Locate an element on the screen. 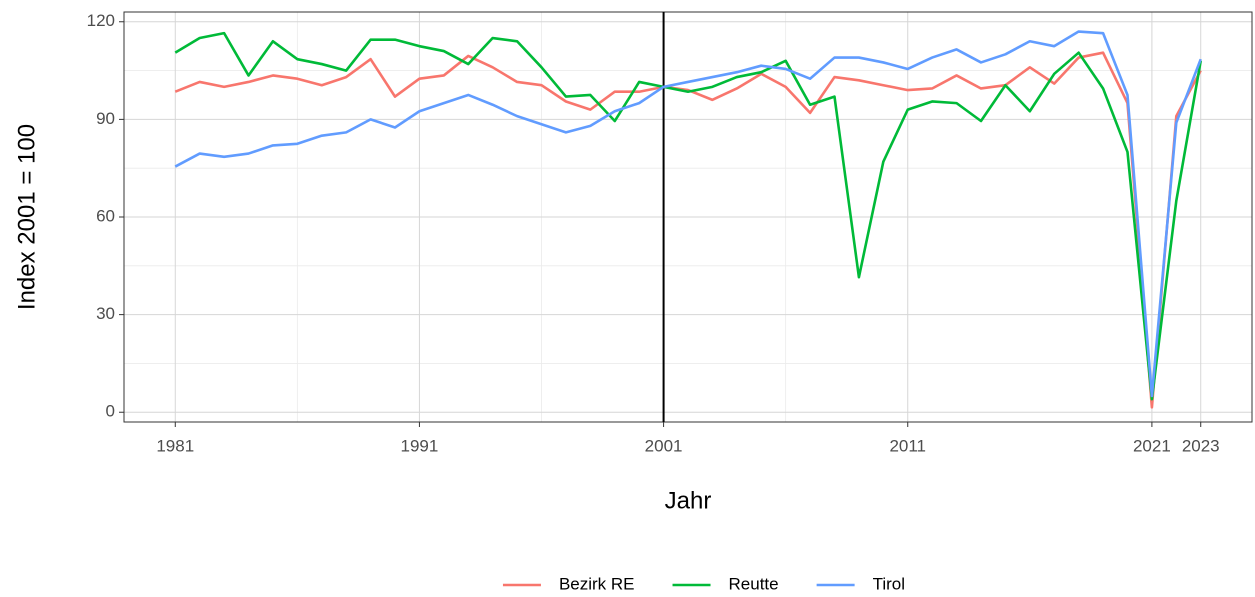  legend-label: Tirol is located at coordinates (889, 583).